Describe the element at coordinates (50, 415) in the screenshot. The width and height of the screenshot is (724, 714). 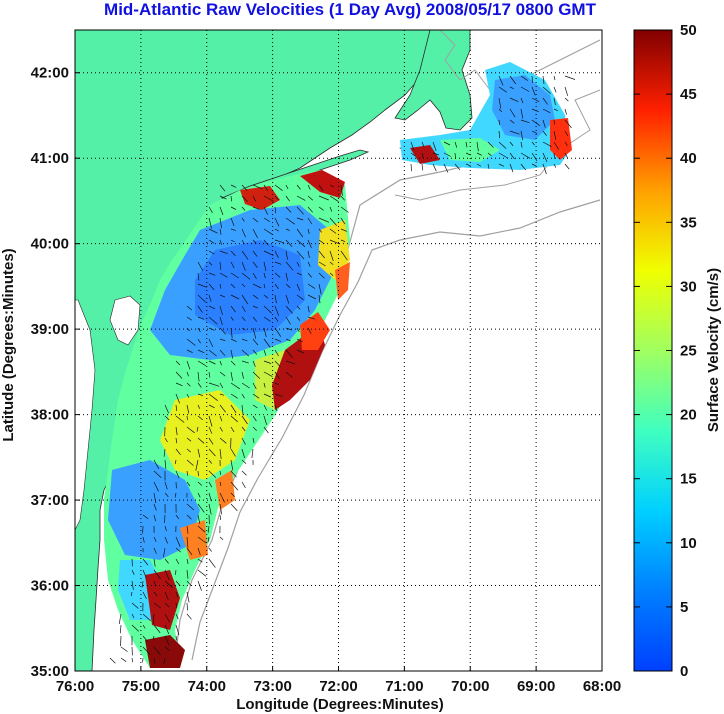
I see `y-tick-label: 38:00` at that location.